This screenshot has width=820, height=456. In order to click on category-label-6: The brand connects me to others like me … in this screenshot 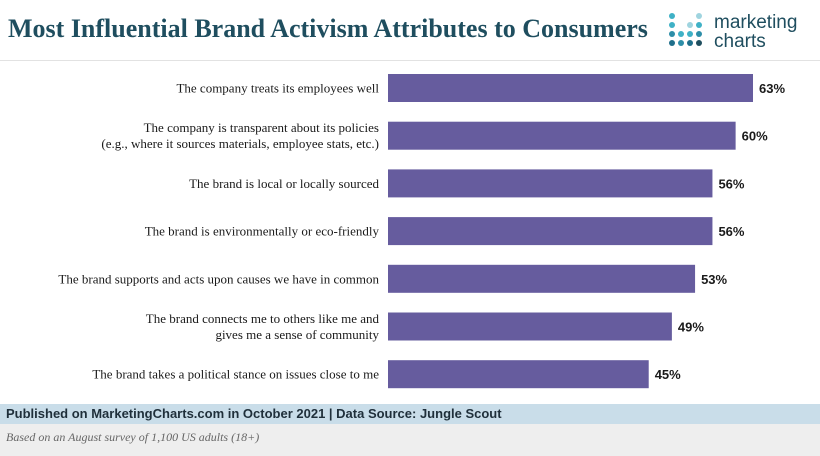, I will do `click(263, 326)`.